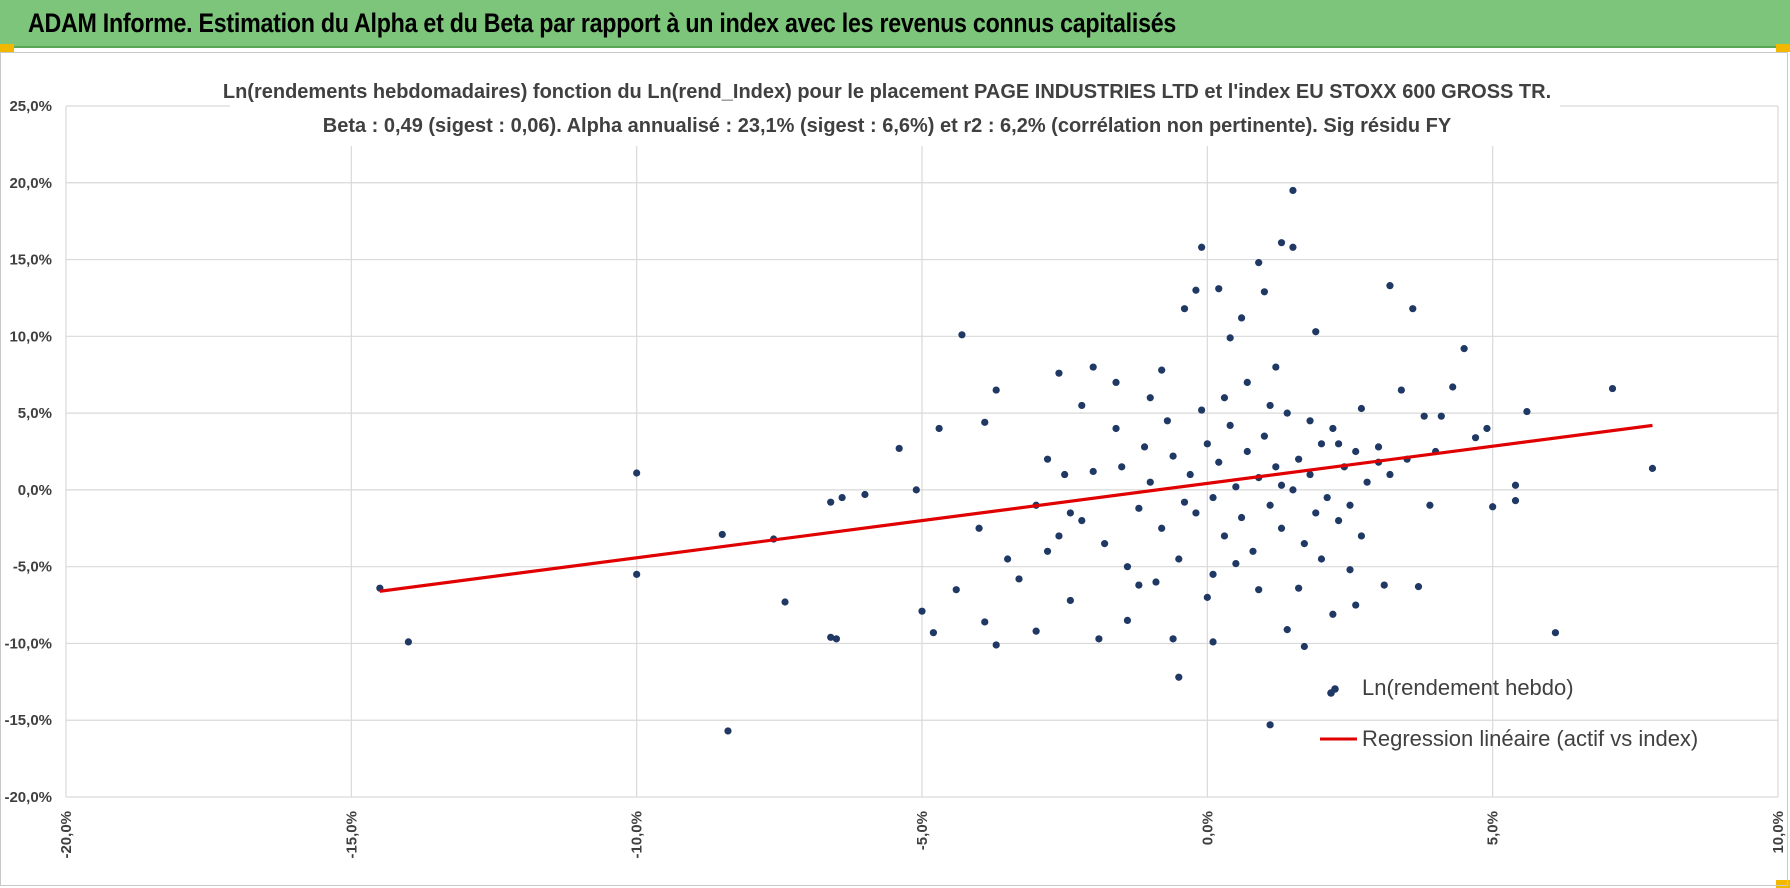 This screenshot has height=888, width=1790. What do you see at coordinates (30, 106) in the screenshot?
I see `y-tick-label: 25,0%` at bounding box center [30, 106].